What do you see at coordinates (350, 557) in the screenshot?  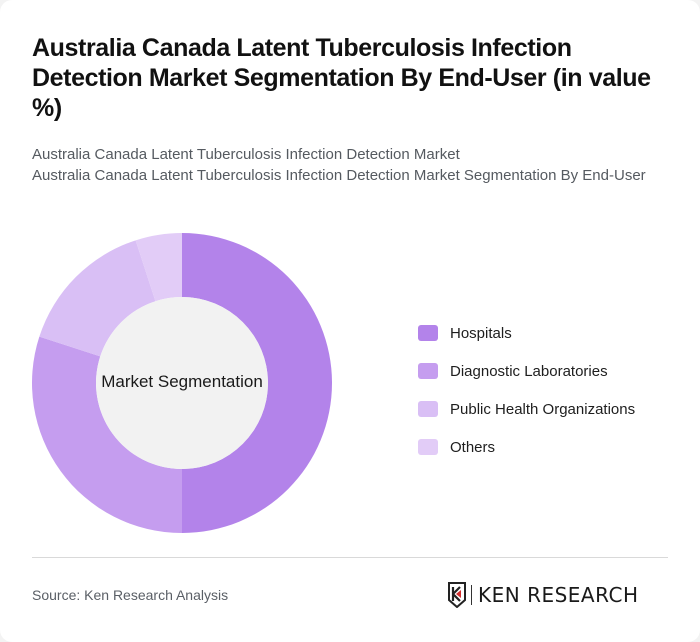 I see `footer-divider` at bounding box center [350, 557].